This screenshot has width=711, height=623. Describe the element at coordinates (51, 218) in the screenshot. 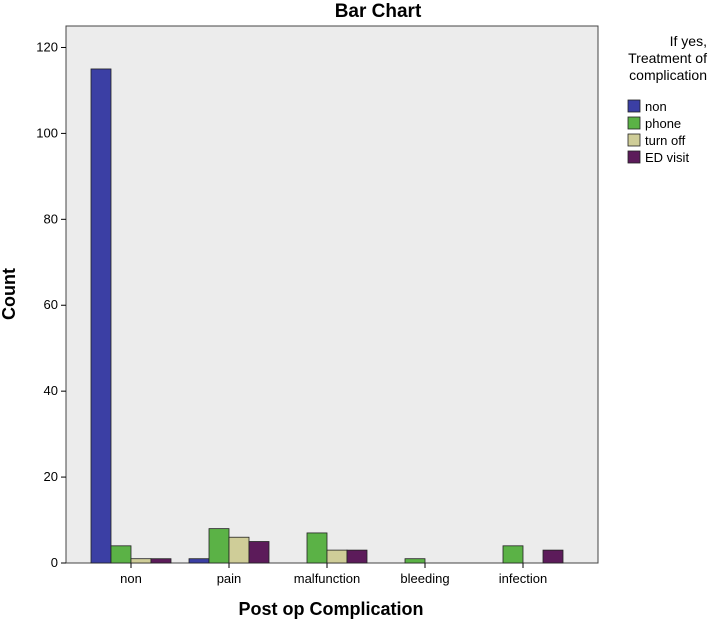

I see `y-tick-label: 80` at that location.